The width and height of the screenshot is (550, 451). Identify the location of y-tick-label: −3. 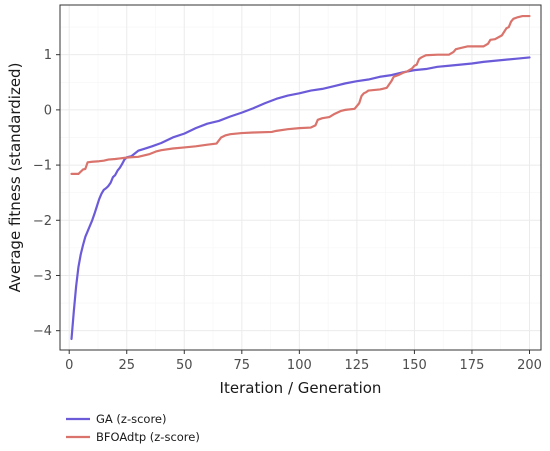
(42, 276).